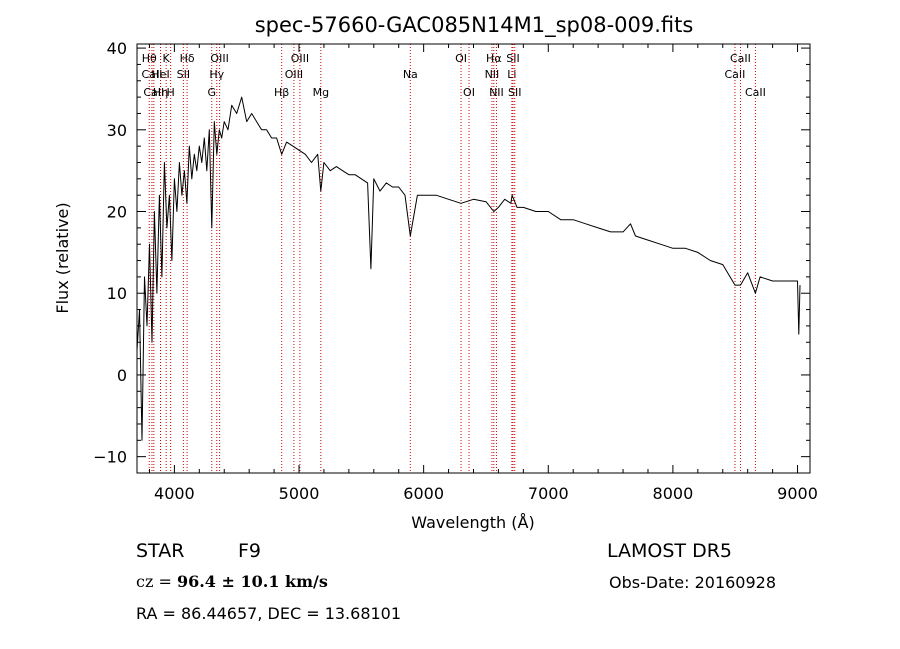 This screenshot has height=649, width=900. Describe the element at coordinates (548, 493) in the screenshot. I see `x-tick-label-3: 7000` at that location.